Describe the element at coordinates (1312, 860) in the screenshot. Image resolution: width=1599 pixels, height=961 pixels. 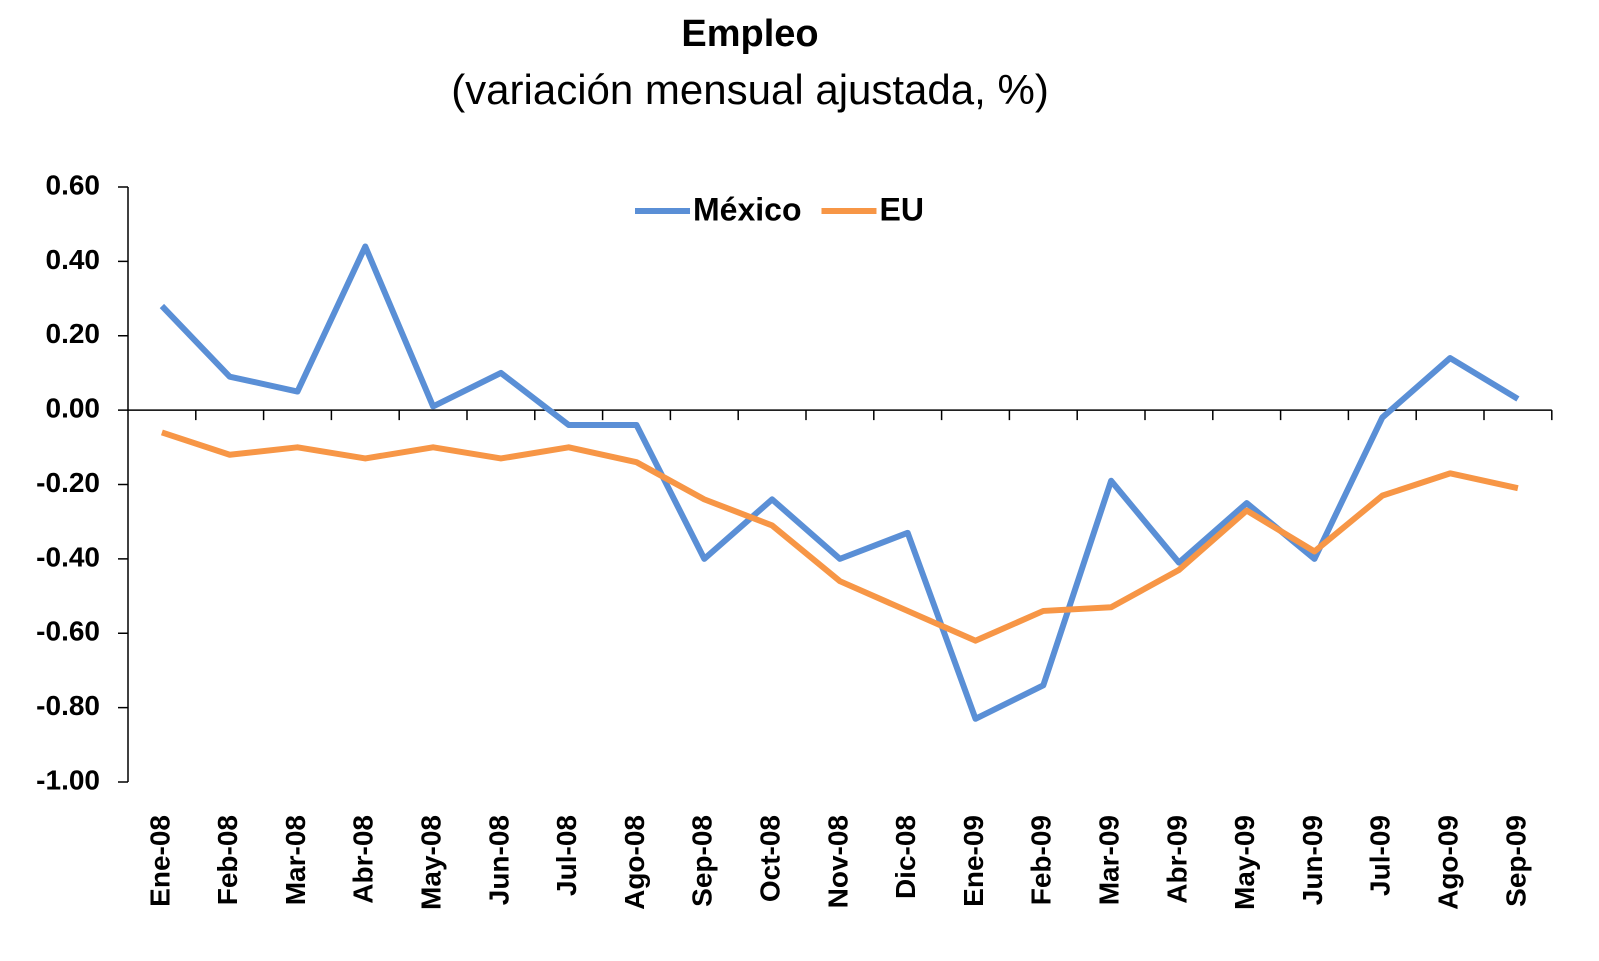
I see `x-tick-label: Jun-09` at that location.